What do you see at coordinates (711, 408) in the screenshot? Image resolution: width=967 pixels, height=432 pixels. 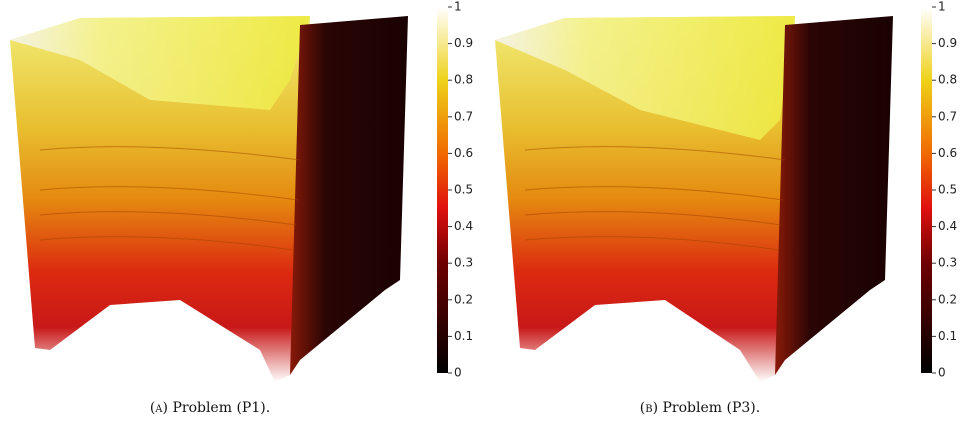 I see `caption-text: Problem (P3).` at bounding box center [711, 408].